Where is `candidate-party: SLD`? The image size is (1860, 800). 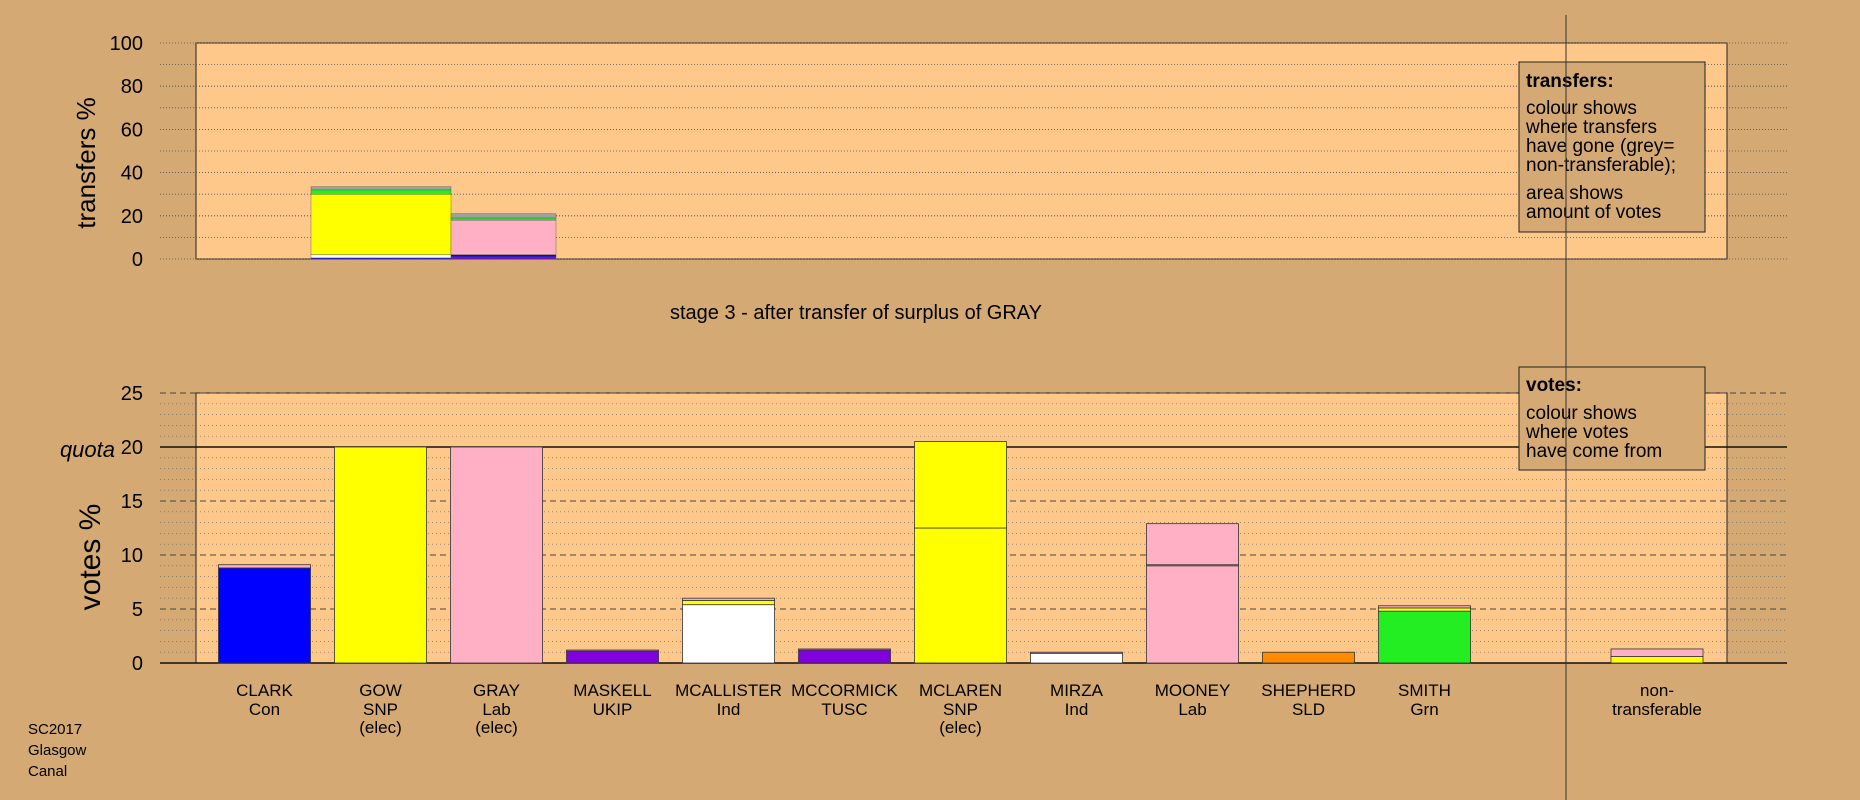 candidate-party: SLD is located at coordinates (1308, 709).